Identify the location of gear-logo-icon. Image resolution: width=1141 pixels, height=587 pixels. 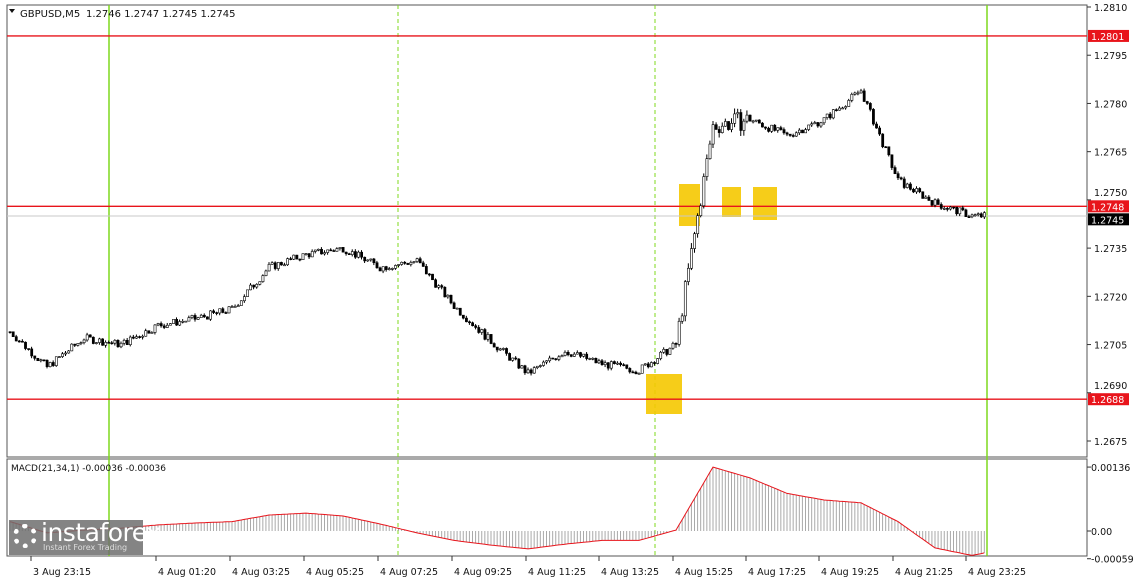
(25, 536).